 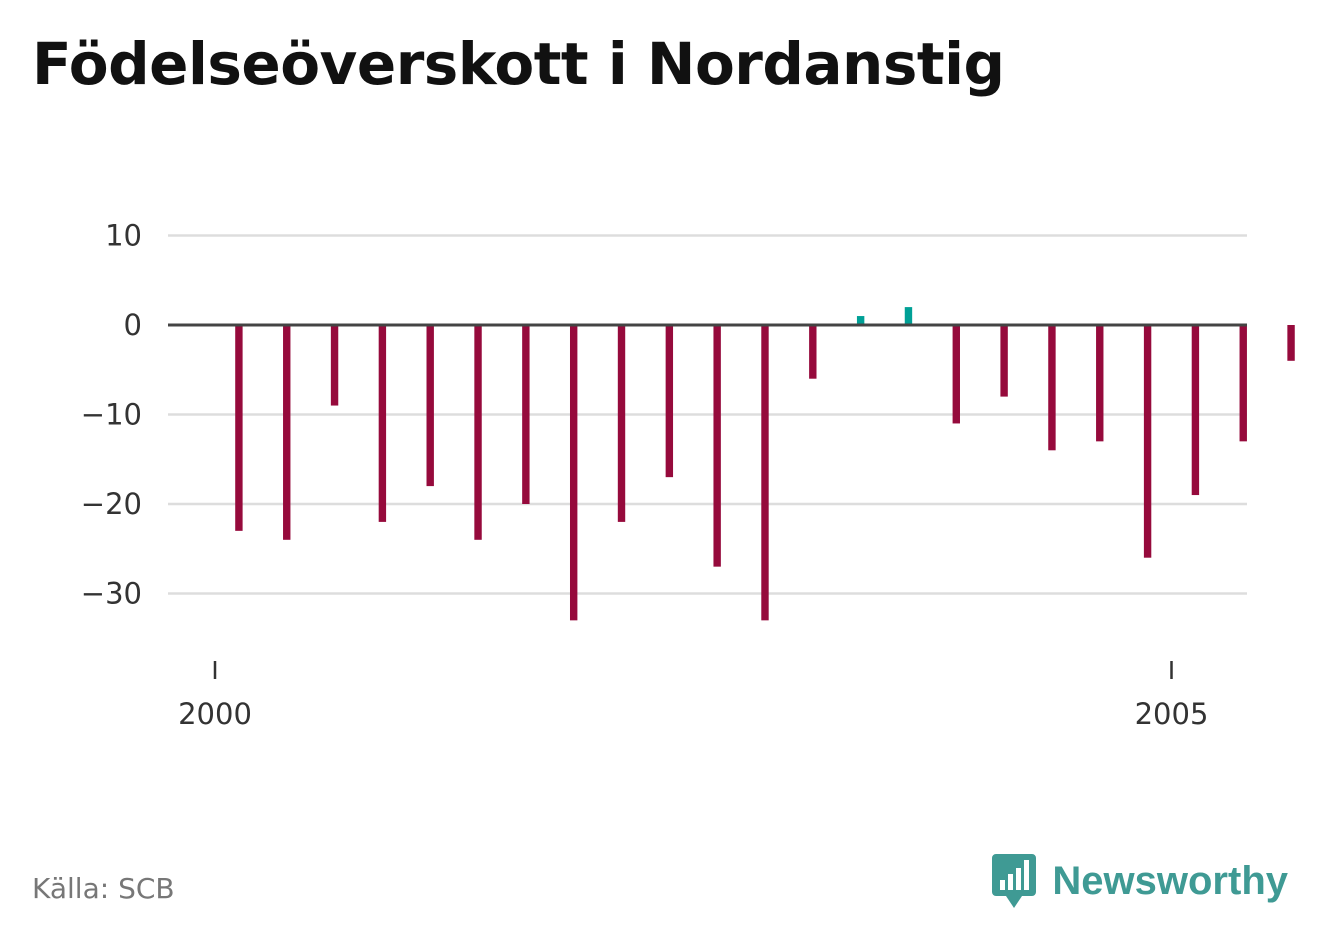 What do you see at coordinates (111, 504) in the screenshot?
I see `y-tick-label: −20` at bounding box center [111, 504].